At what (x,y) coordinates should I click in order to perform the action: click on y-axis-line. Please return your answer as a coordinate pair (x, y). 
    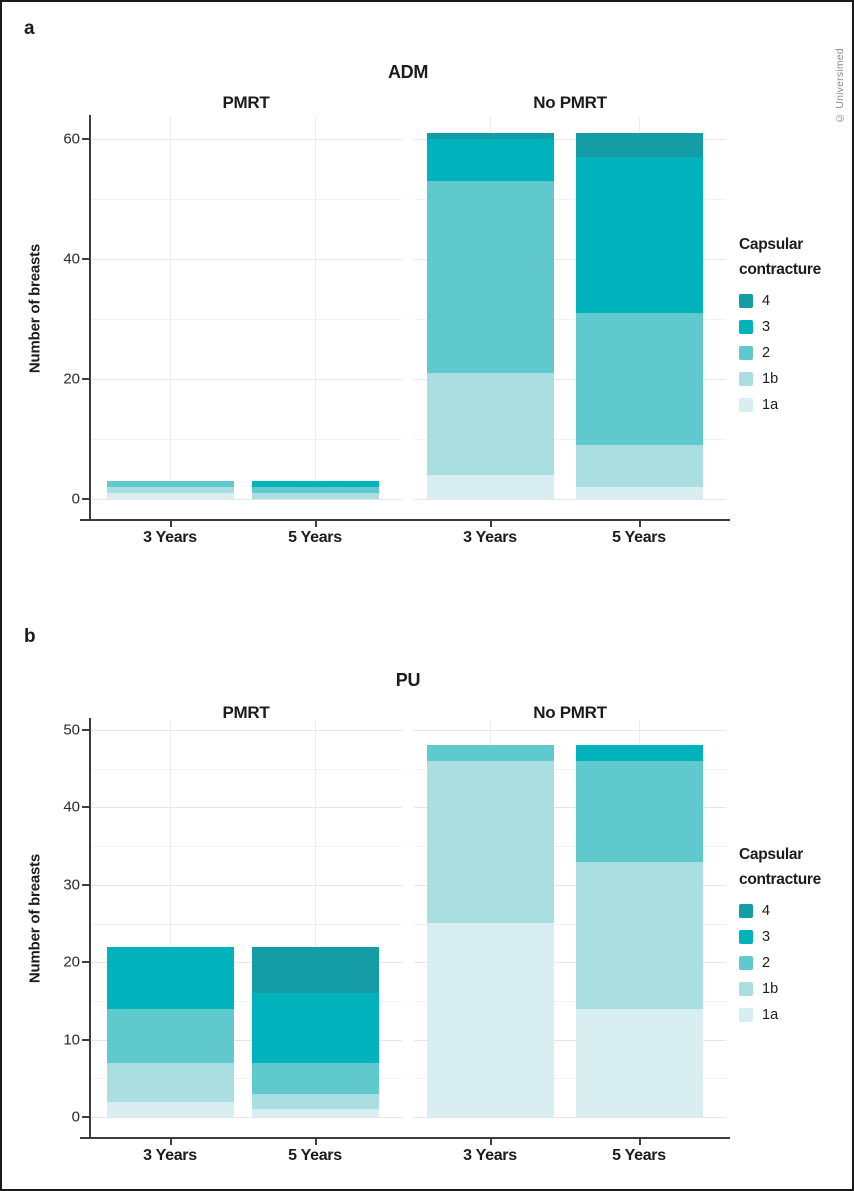
    Looking at the image, I should click on (90, 317).